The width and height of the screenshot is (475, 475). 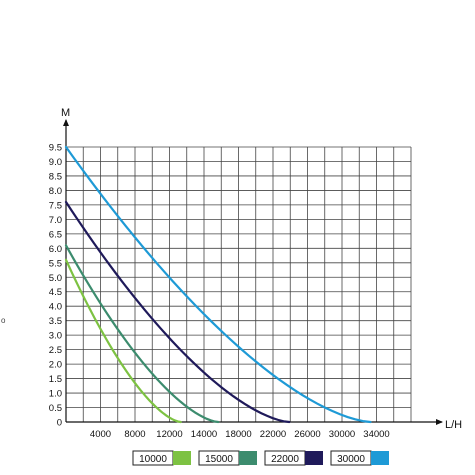 I want to click on y-tick-label: 2.0, so click(x=55, y=365).